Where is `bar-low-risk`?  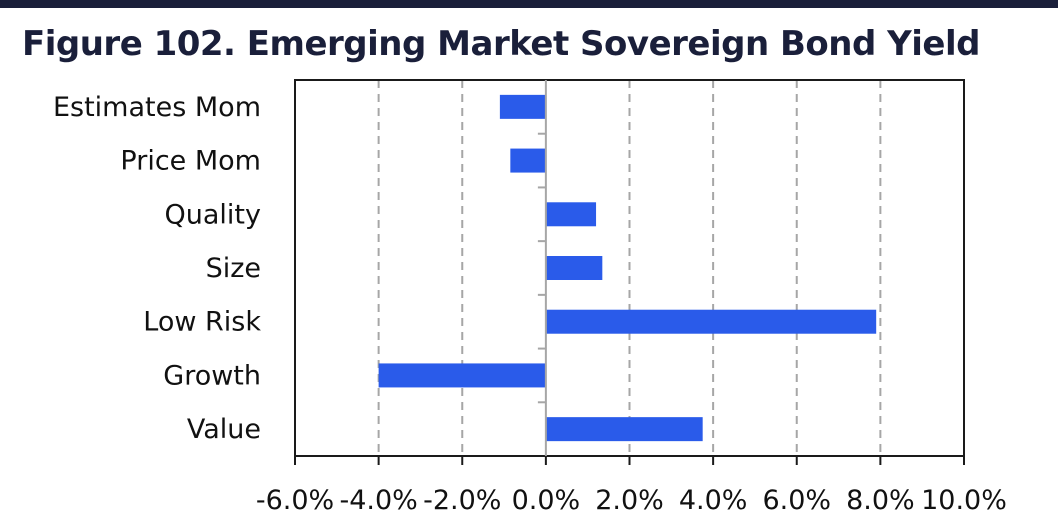
bar-low-risk is located at coordinates (711, 321).